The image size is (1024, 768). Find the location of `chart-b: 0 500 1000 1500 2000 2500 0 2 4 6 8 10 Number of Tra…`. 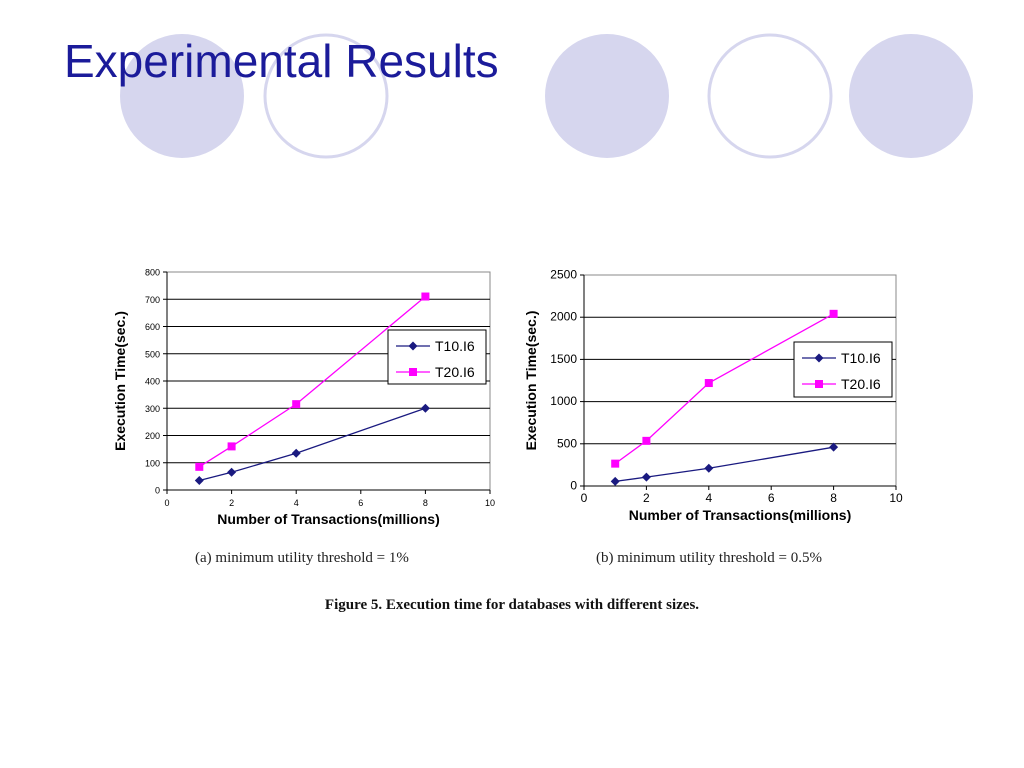

chart-b: 0 500 1000 1500 2000 2500 0 2 4 6 8 10 Number of Tra… is located at coordinates (713, 396).